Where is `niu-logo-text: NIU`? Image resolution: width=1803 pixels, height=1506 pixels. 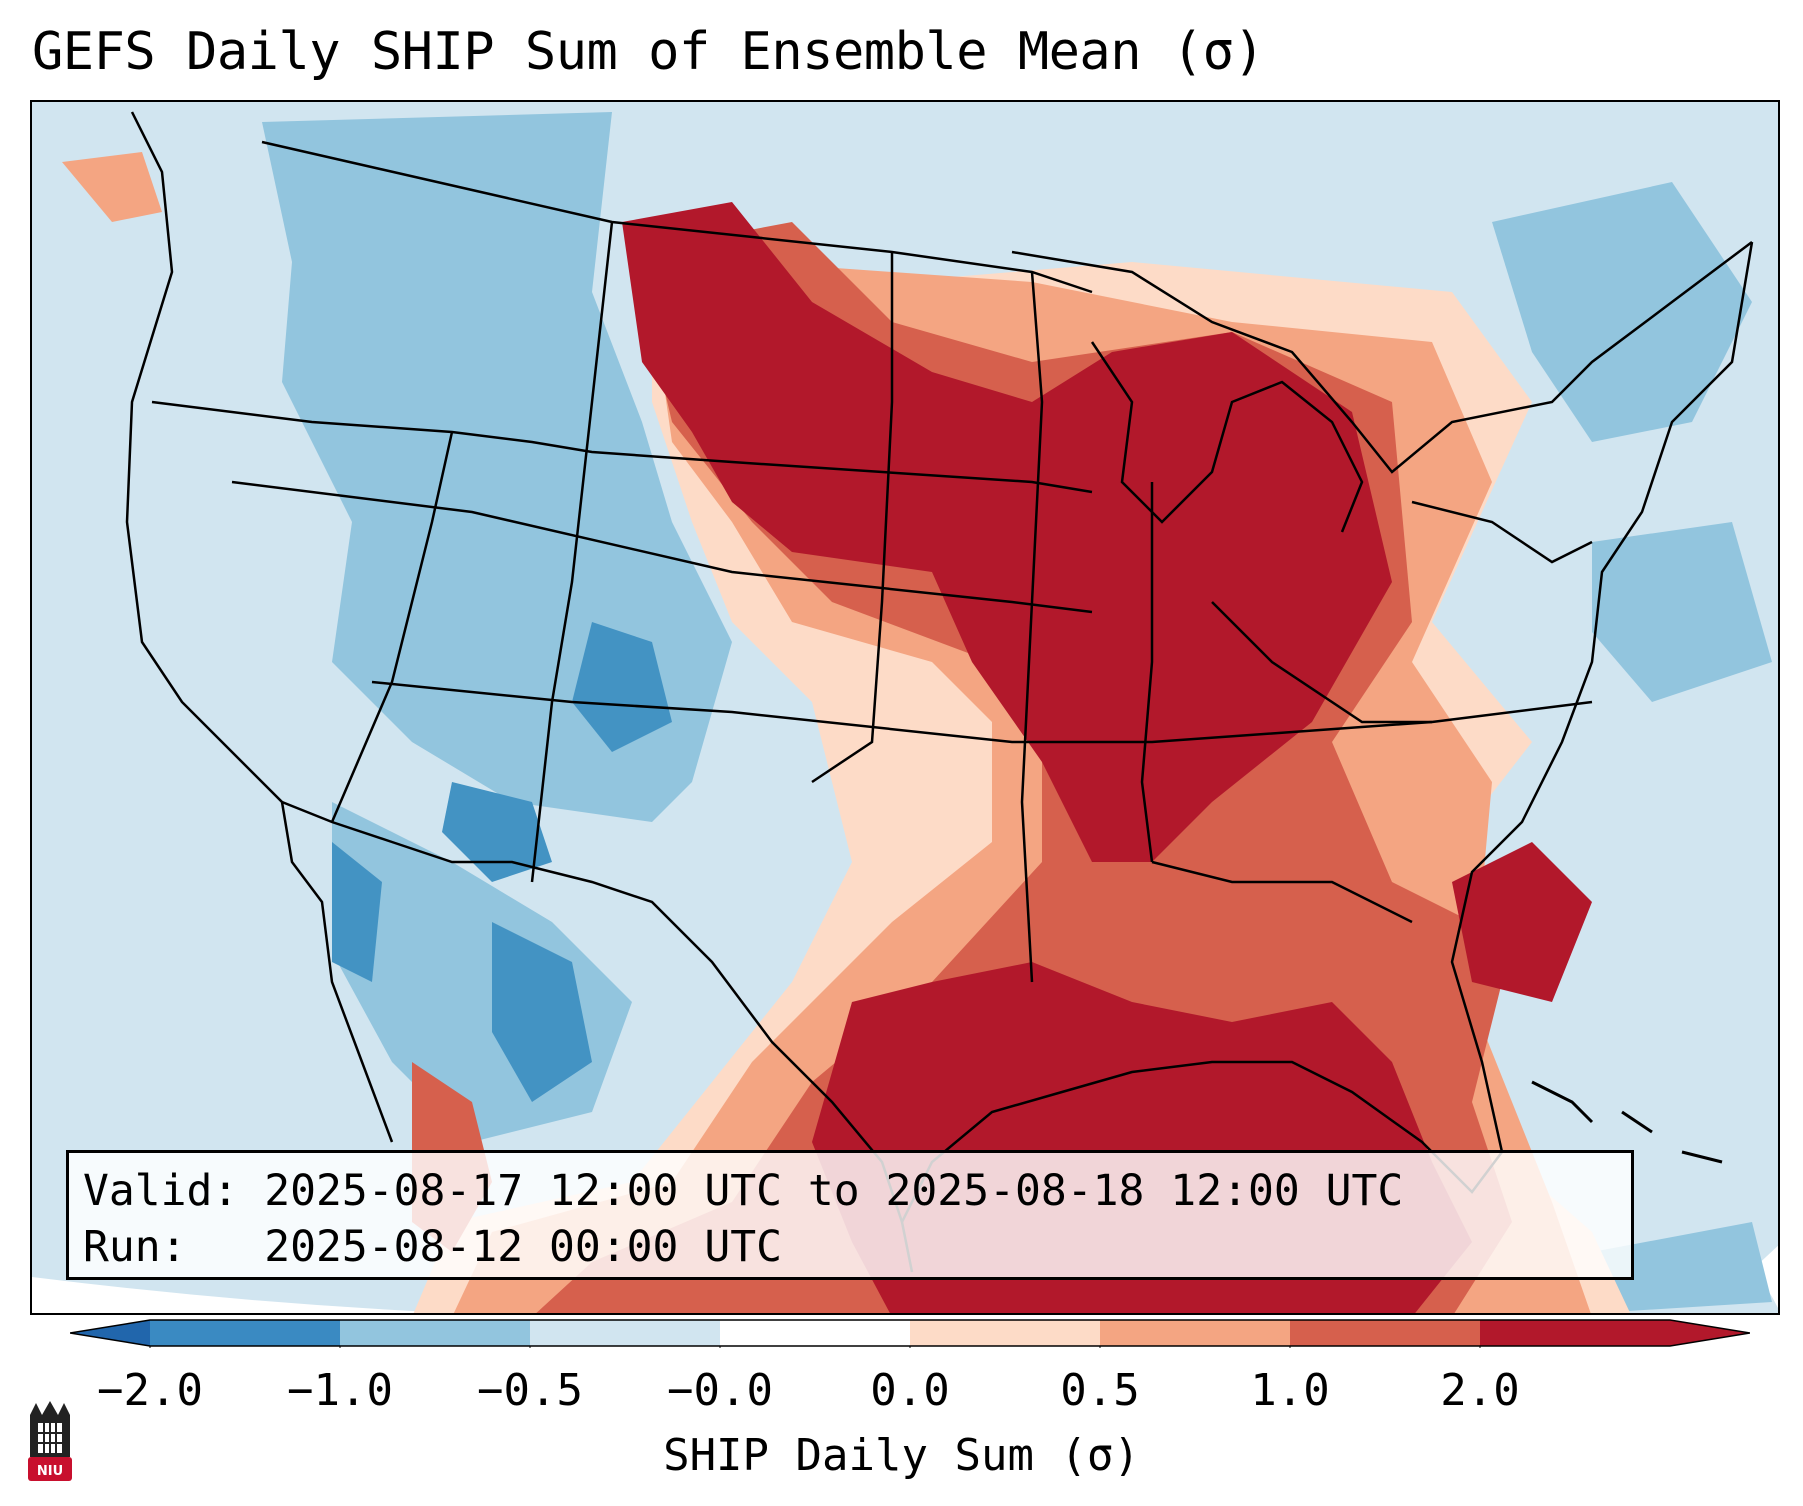 niu-logo-text: NIU is located at coordinates (50, 1471).